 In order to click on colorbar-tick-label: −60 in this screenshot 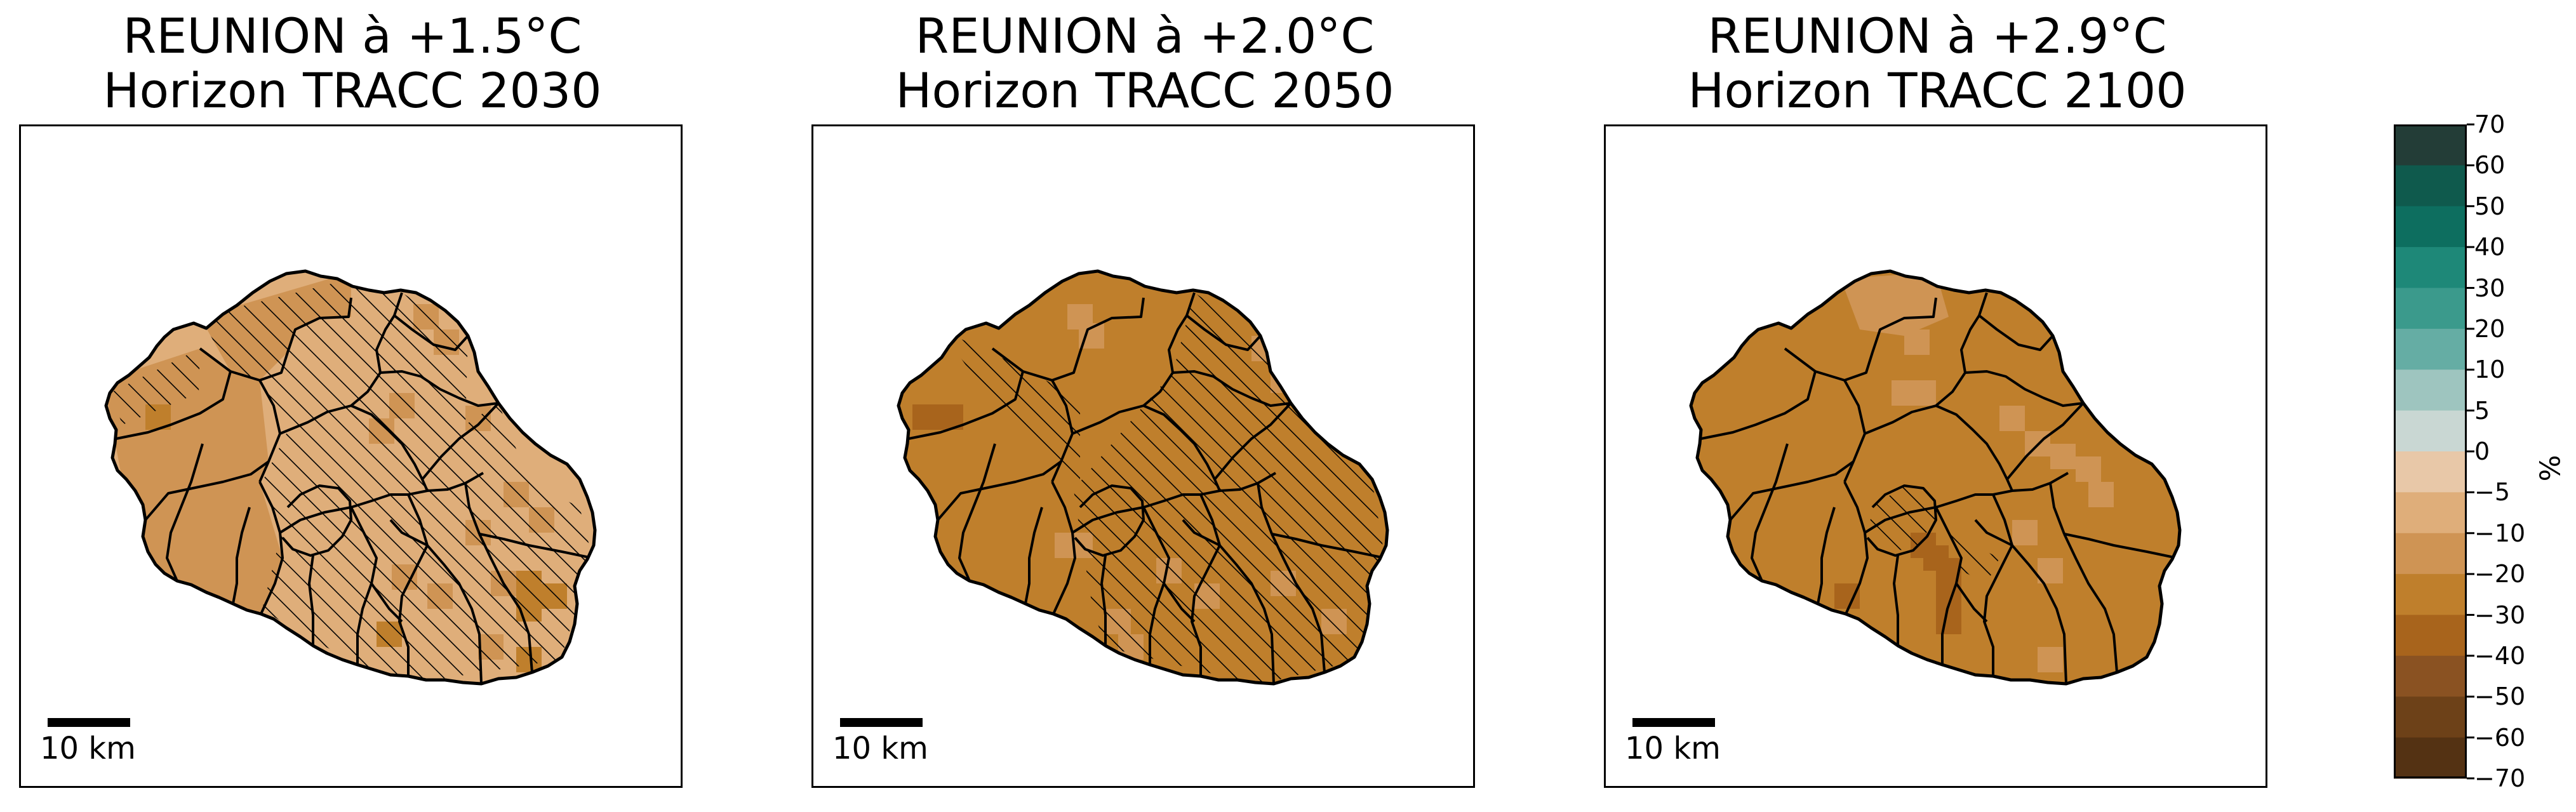, I will do `click(2500, 738)`.